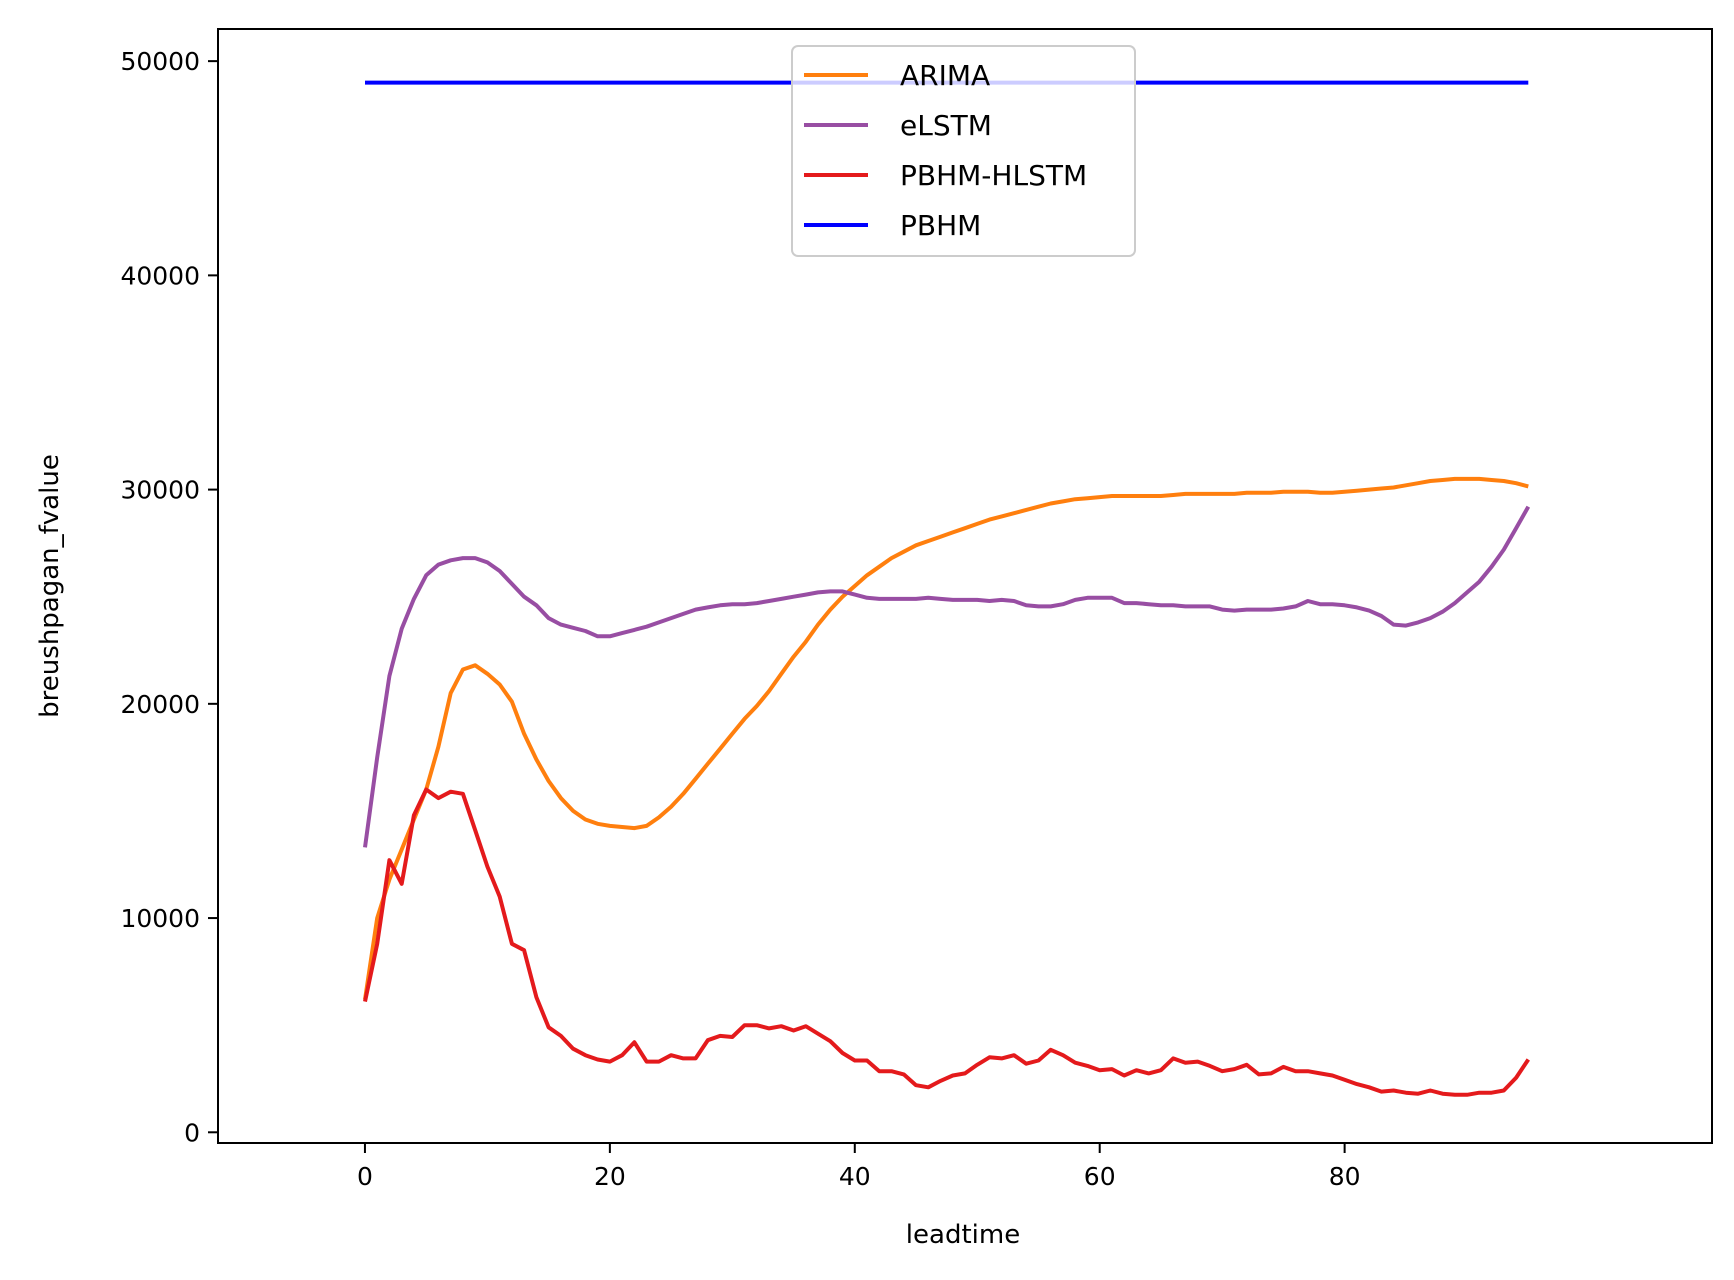 The width and height of the screenshot is (1734, 1280). I want to click on y-axis-label: breushpagan_fvalue, so click(50, 586).